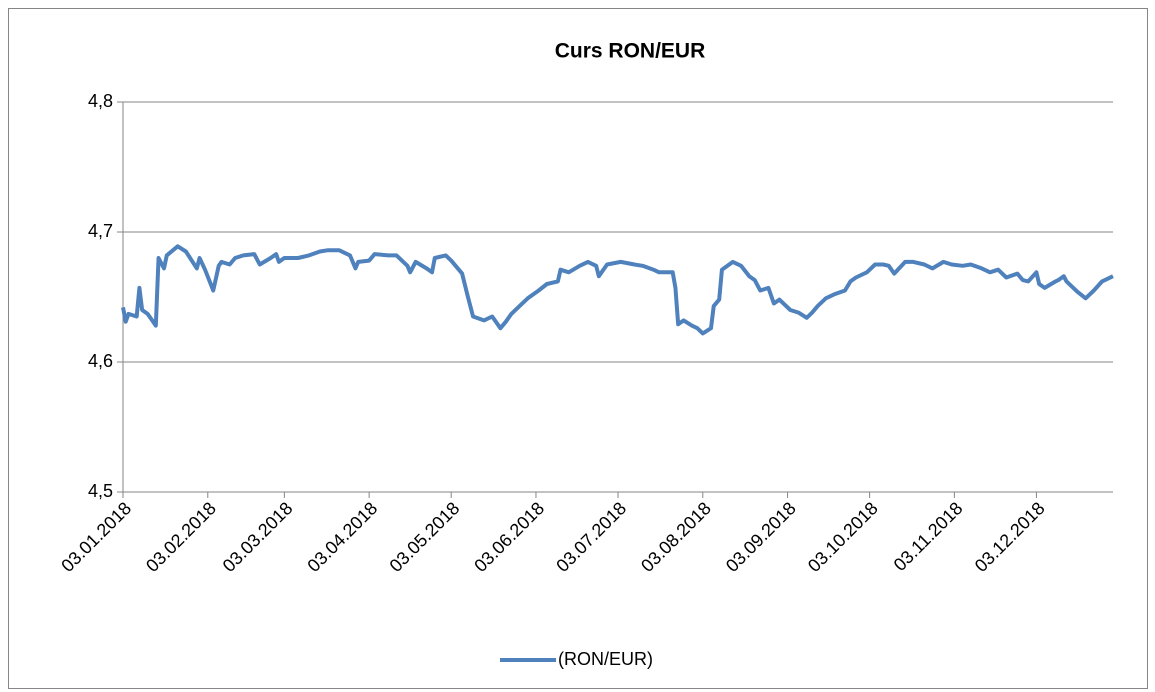 The width and height of the screenshot is (1155, 692). Describe the element at coordinates (100, 491) in the screenshot. I see `y-tick-label: 4,5` at that location.